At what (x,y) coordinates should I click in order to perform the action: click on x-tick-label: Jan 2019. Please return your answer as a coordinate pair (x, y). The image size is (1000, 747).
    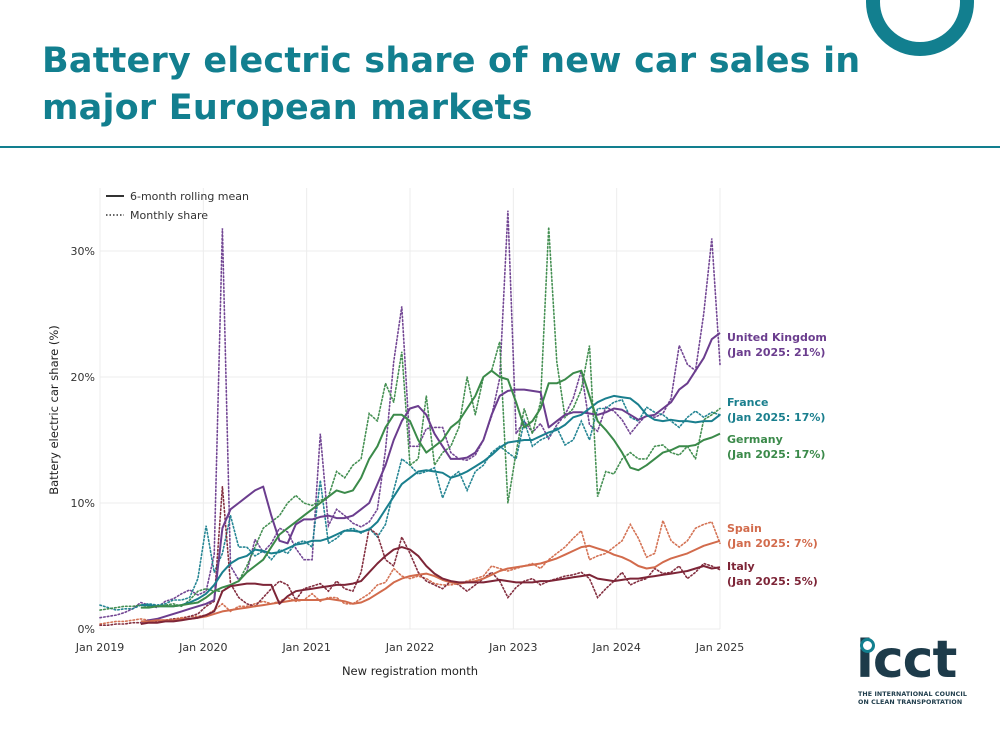
    Looking at the image, I should click on (99, 647).